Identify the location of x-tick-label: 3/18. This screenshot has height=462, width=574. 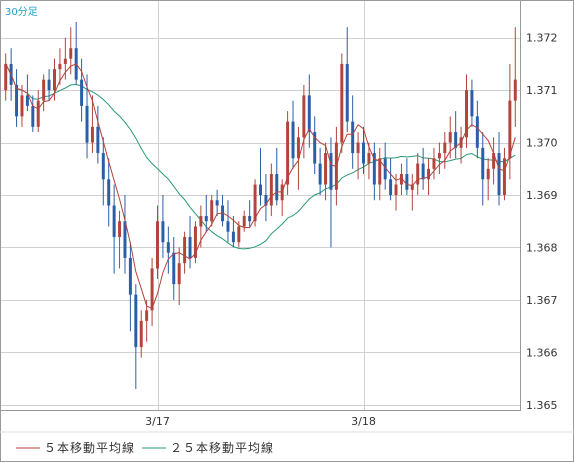
(363, 421).